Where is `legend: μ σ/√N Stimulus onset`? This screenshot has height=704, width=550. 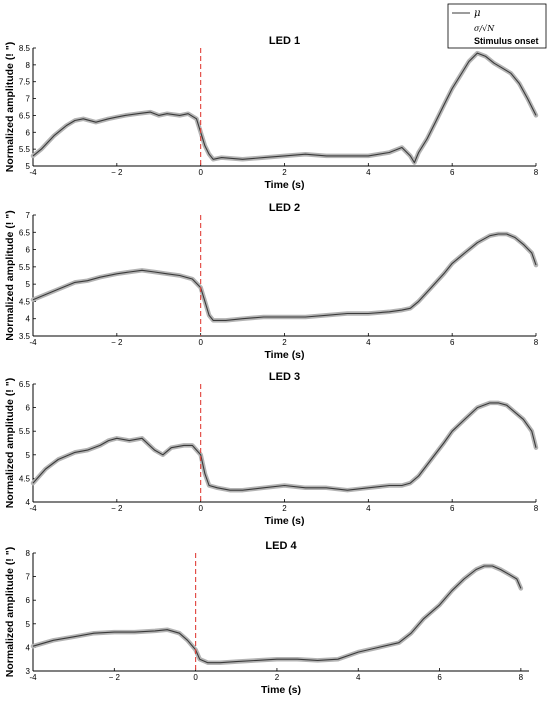 legend: μ σ/√N Stimulus onset is located at coordinates (497, 26).